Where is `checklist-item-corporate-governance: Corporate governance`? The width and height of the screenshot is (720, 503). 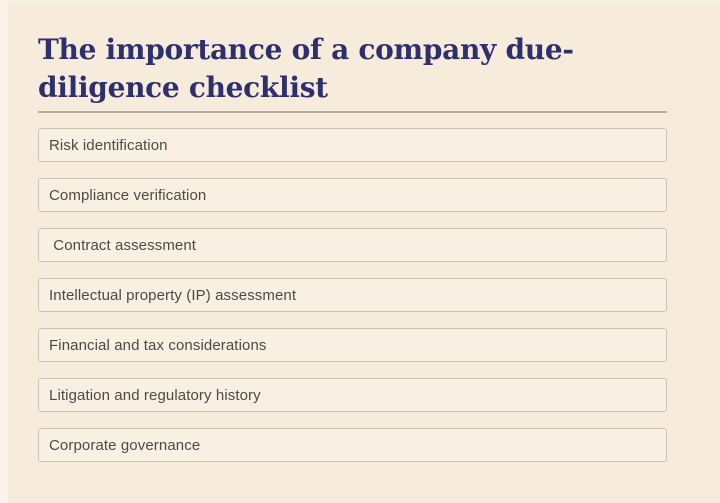 checklist-item-corporate-governance: Corporate governance is located at coordinates (352, 445).